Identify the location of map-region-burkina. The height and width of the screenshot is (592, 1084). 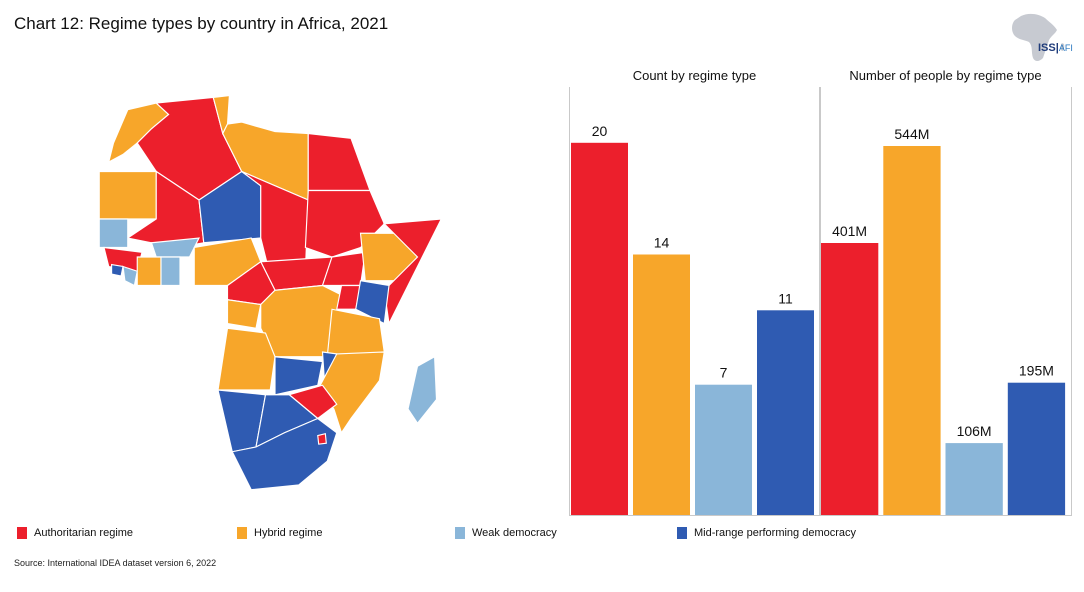
(175, 247).